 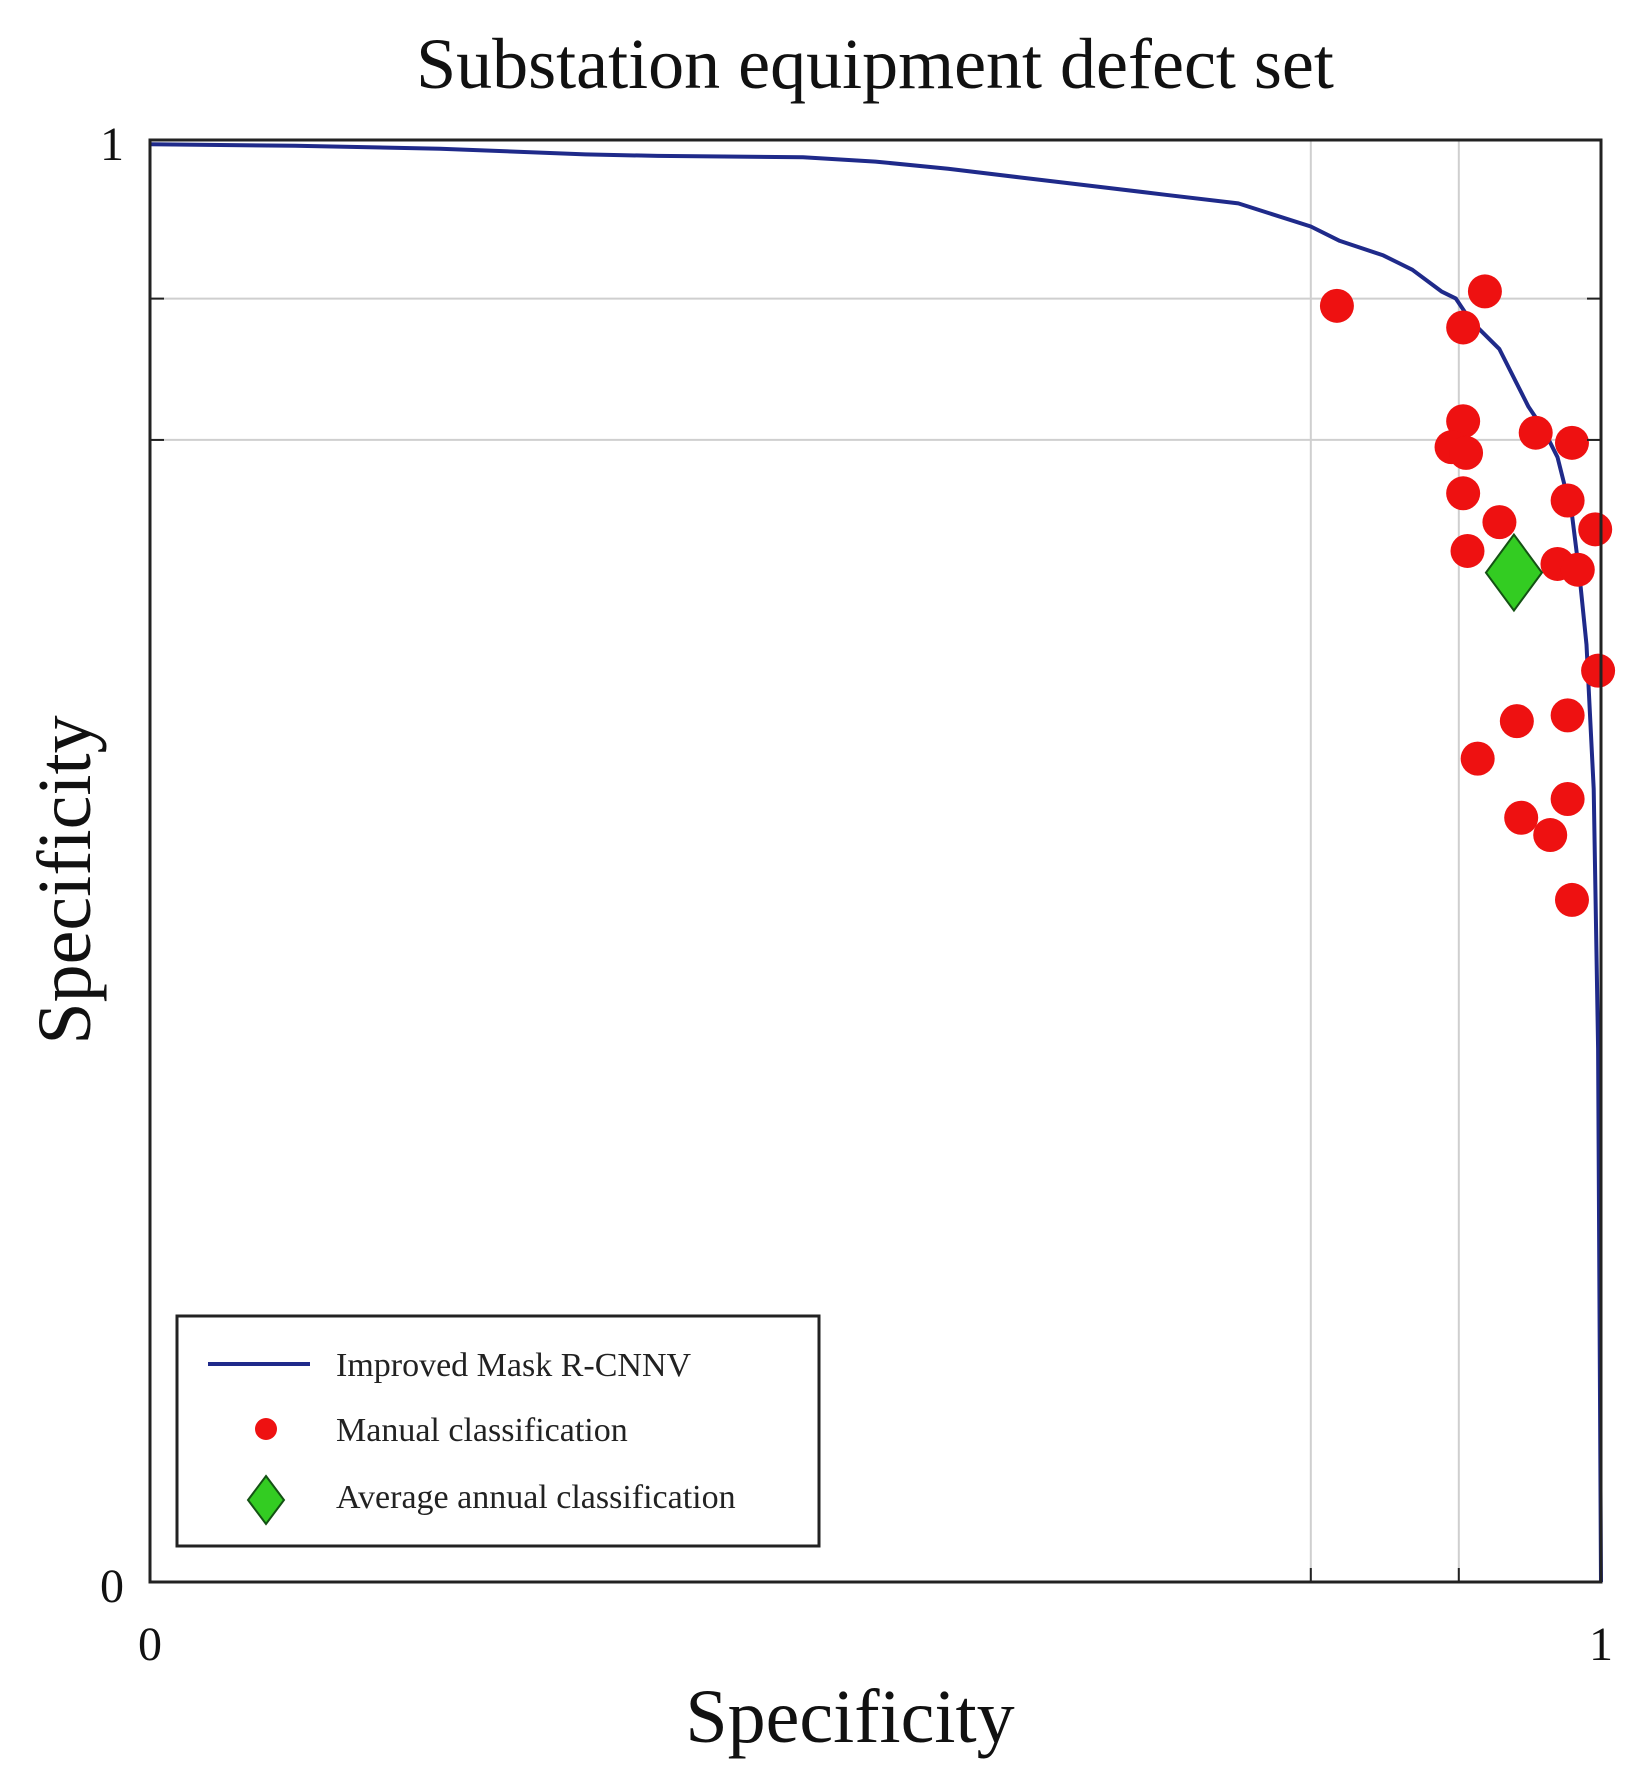 What do you see at coordinates (875, 64) in the screenshot?
I see `chart-title: Substation equipment defect set` at bounding box center [875, 64].